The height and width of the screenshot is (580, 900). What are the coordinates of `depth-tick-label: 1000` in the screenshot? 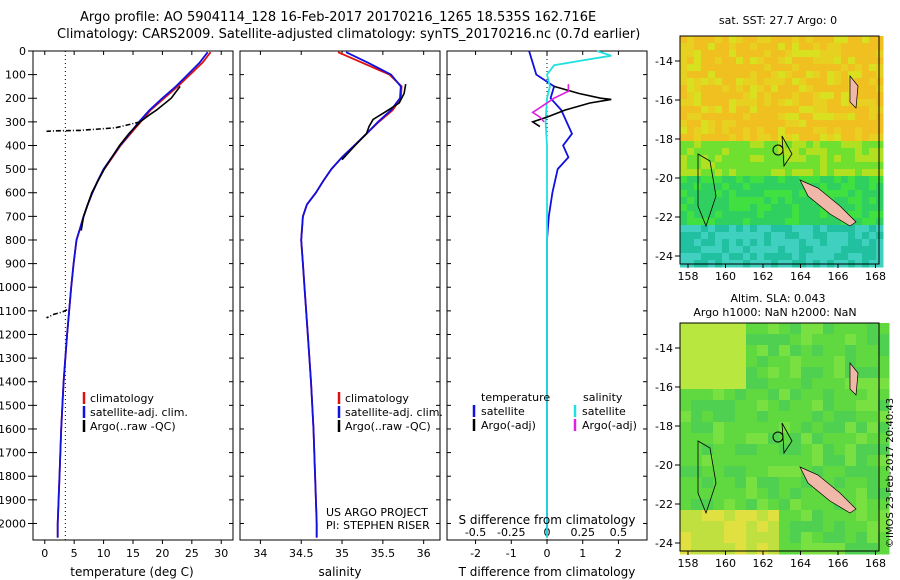 It's located at (13, 287).